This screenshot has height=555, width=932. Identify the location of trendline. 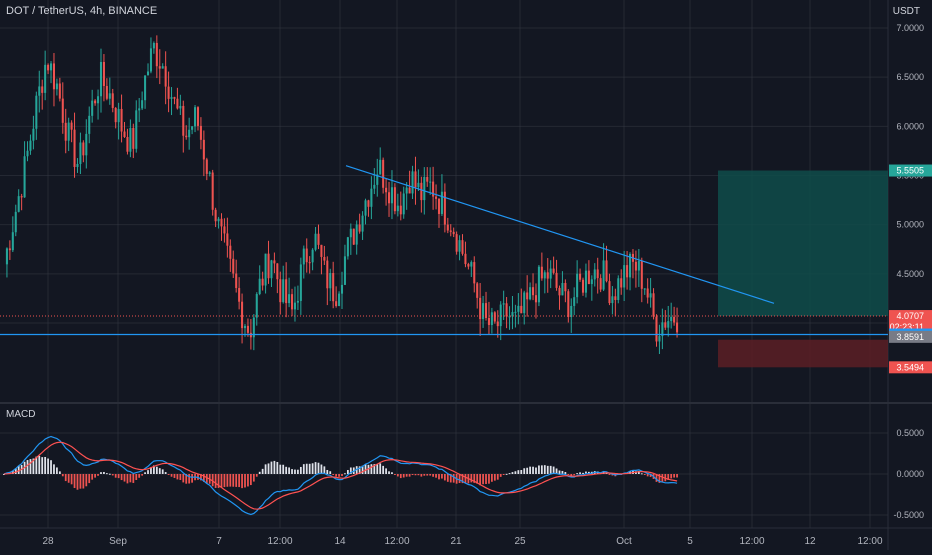
(560, 234).